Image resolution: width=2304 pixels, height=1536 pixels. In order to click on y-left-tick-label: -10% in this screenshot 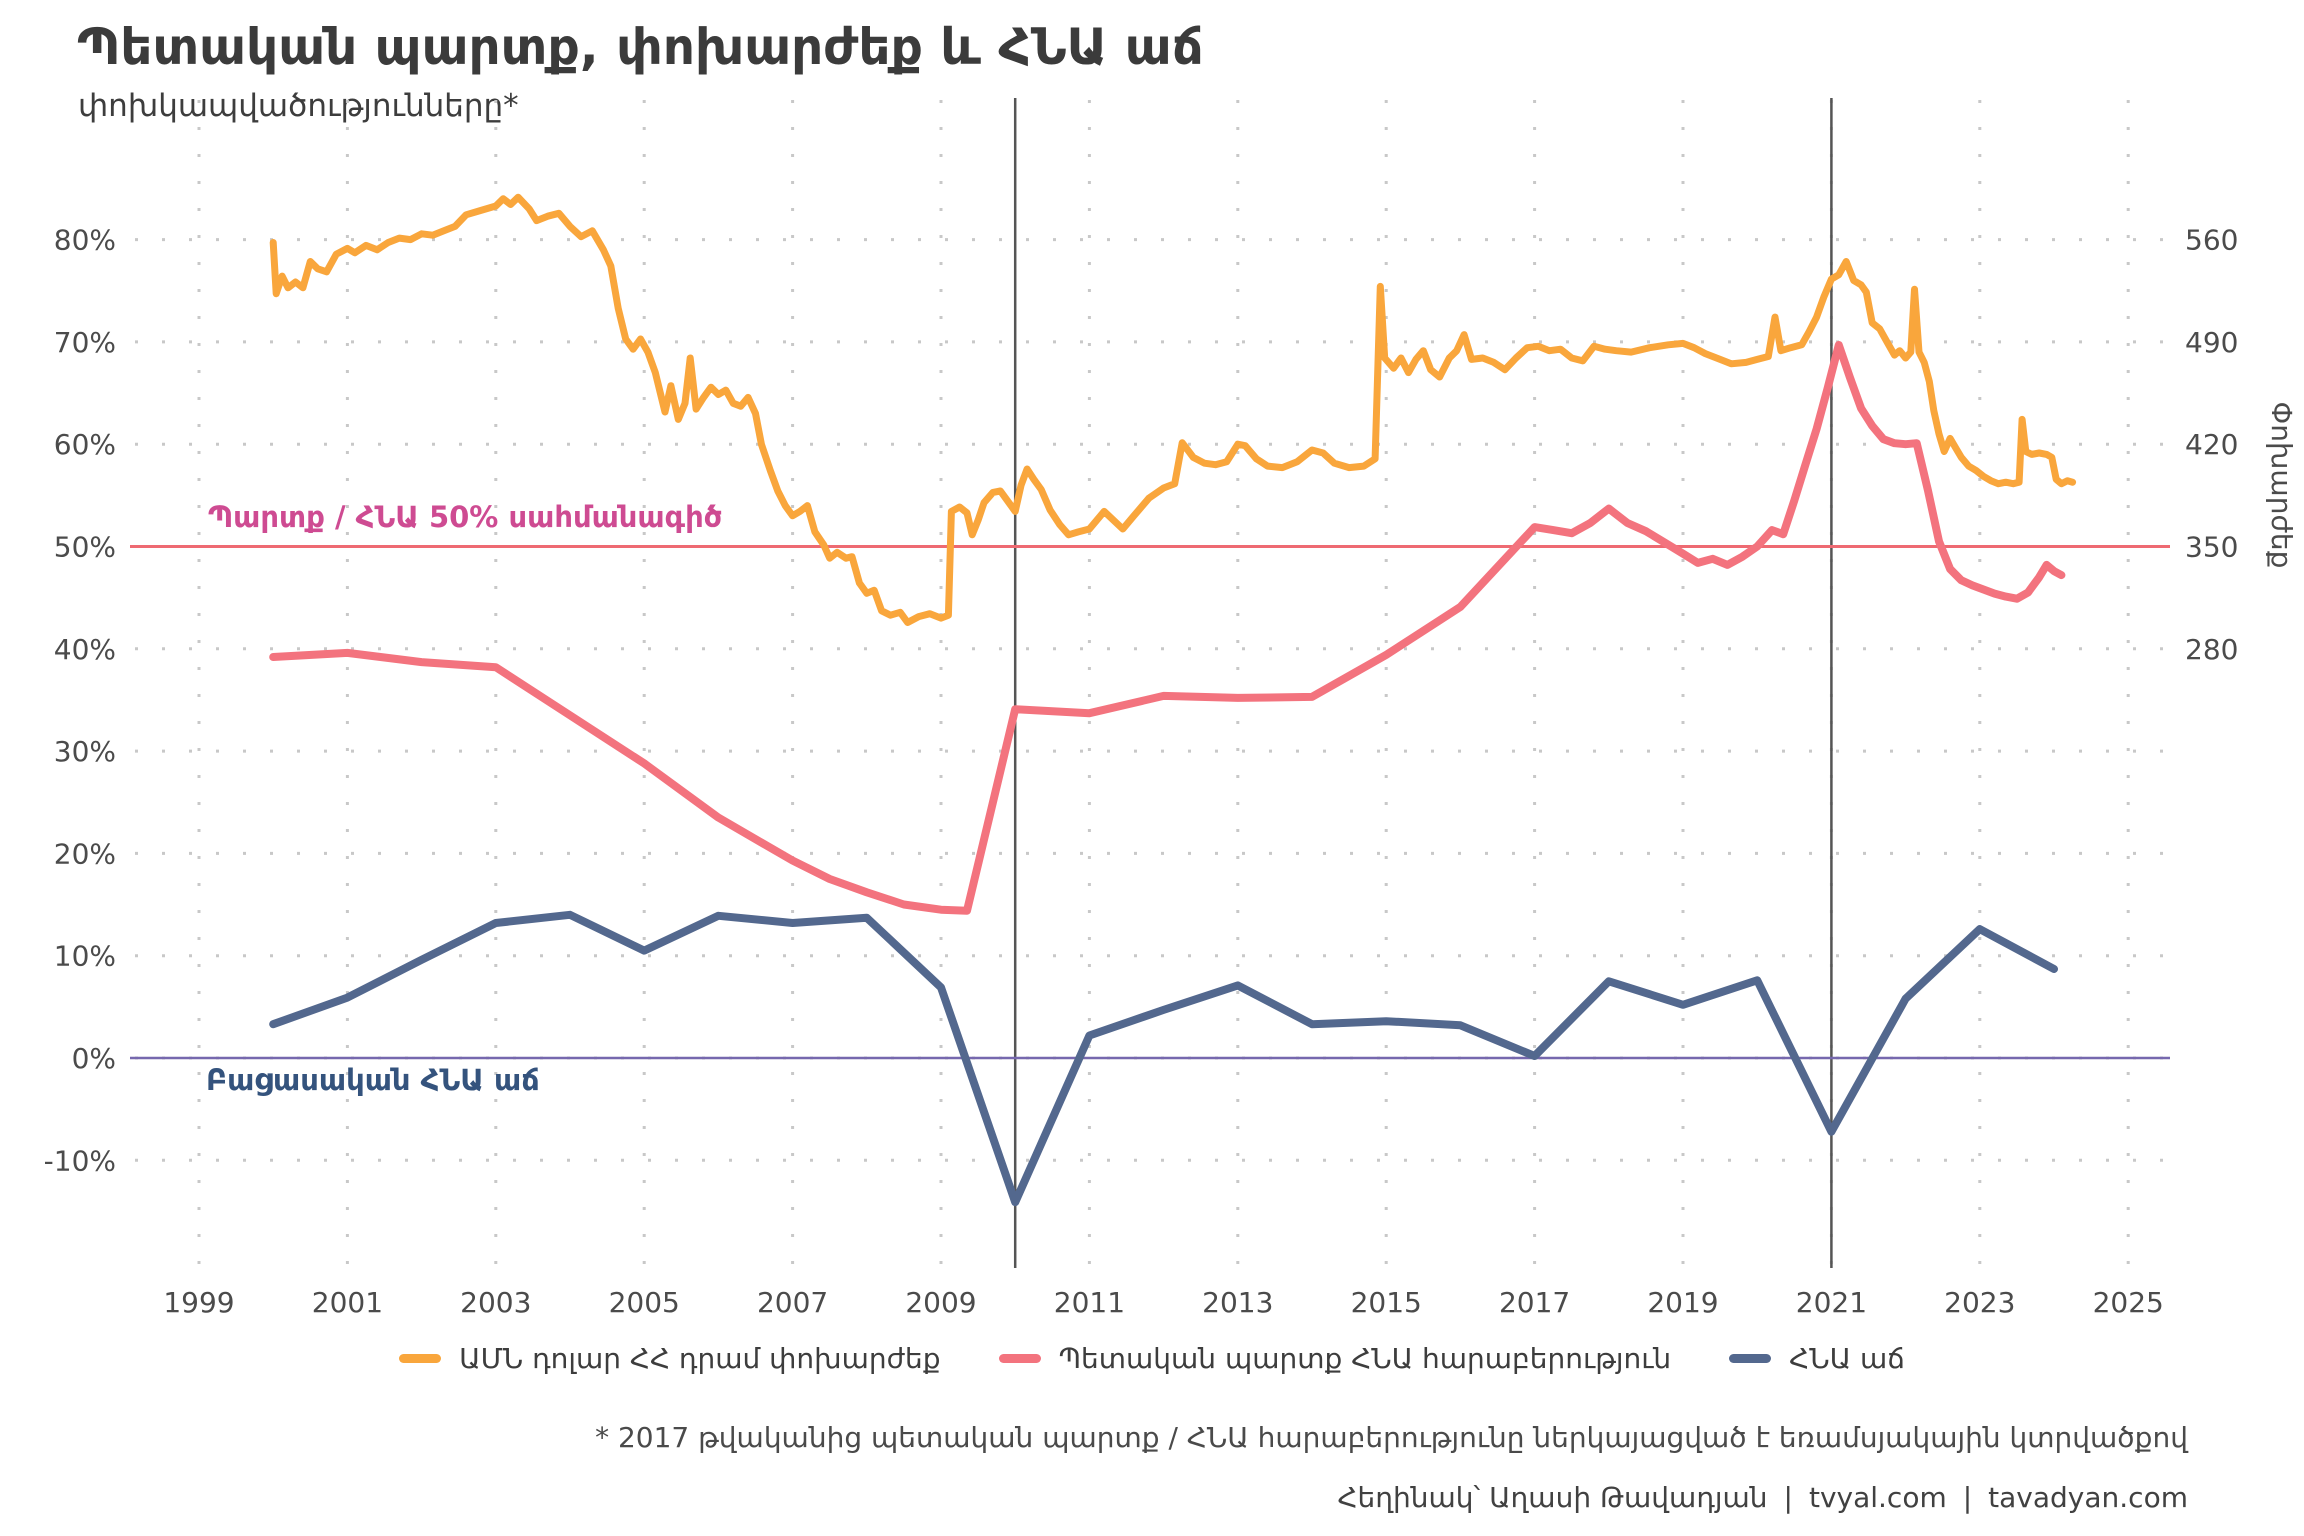, I will do `click(80, 1160)`.